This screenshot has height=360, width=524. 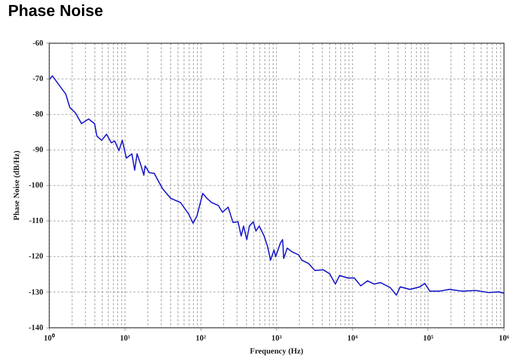 I want to click on y-tick-label: -60, so click(x=38, y=43).